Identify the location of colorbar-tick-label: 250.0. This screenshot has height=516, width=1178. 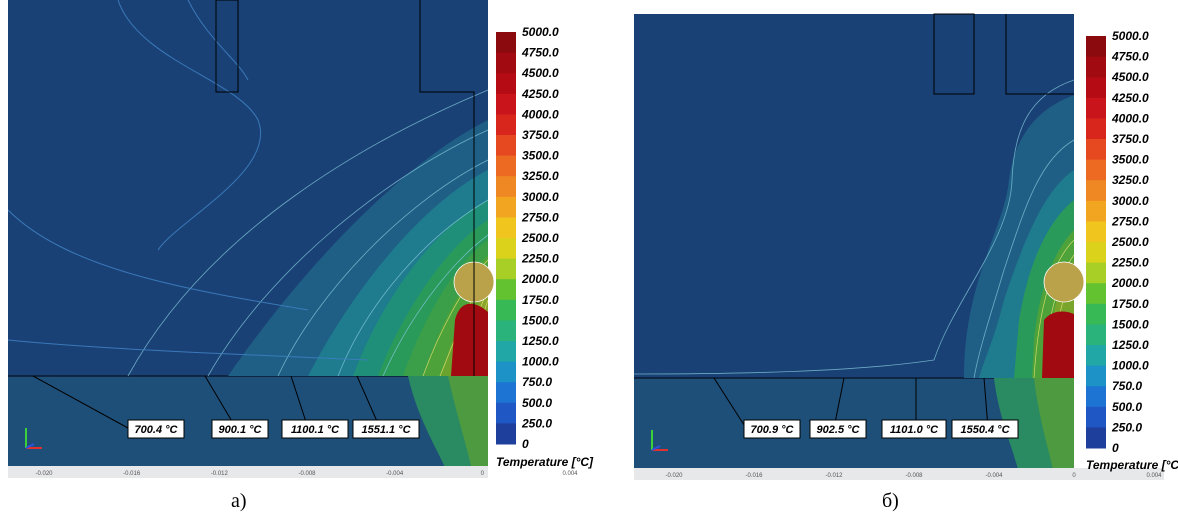
(536, 423).